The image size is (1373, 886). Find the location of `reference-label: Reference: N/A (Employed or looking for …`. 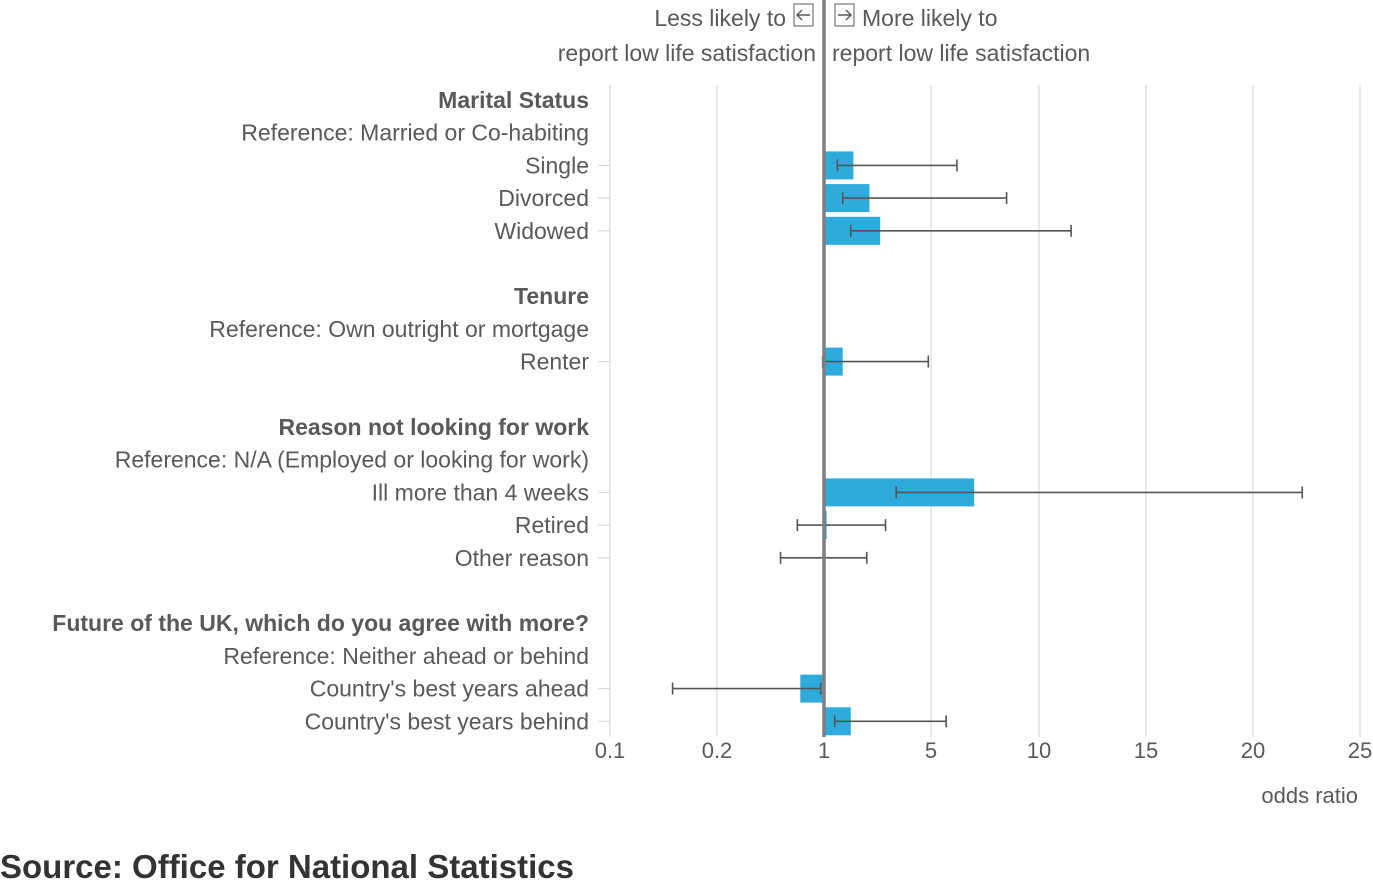

reference-label: Reference: N/A (Employed or looking for … is located at coordinates (352, 460).